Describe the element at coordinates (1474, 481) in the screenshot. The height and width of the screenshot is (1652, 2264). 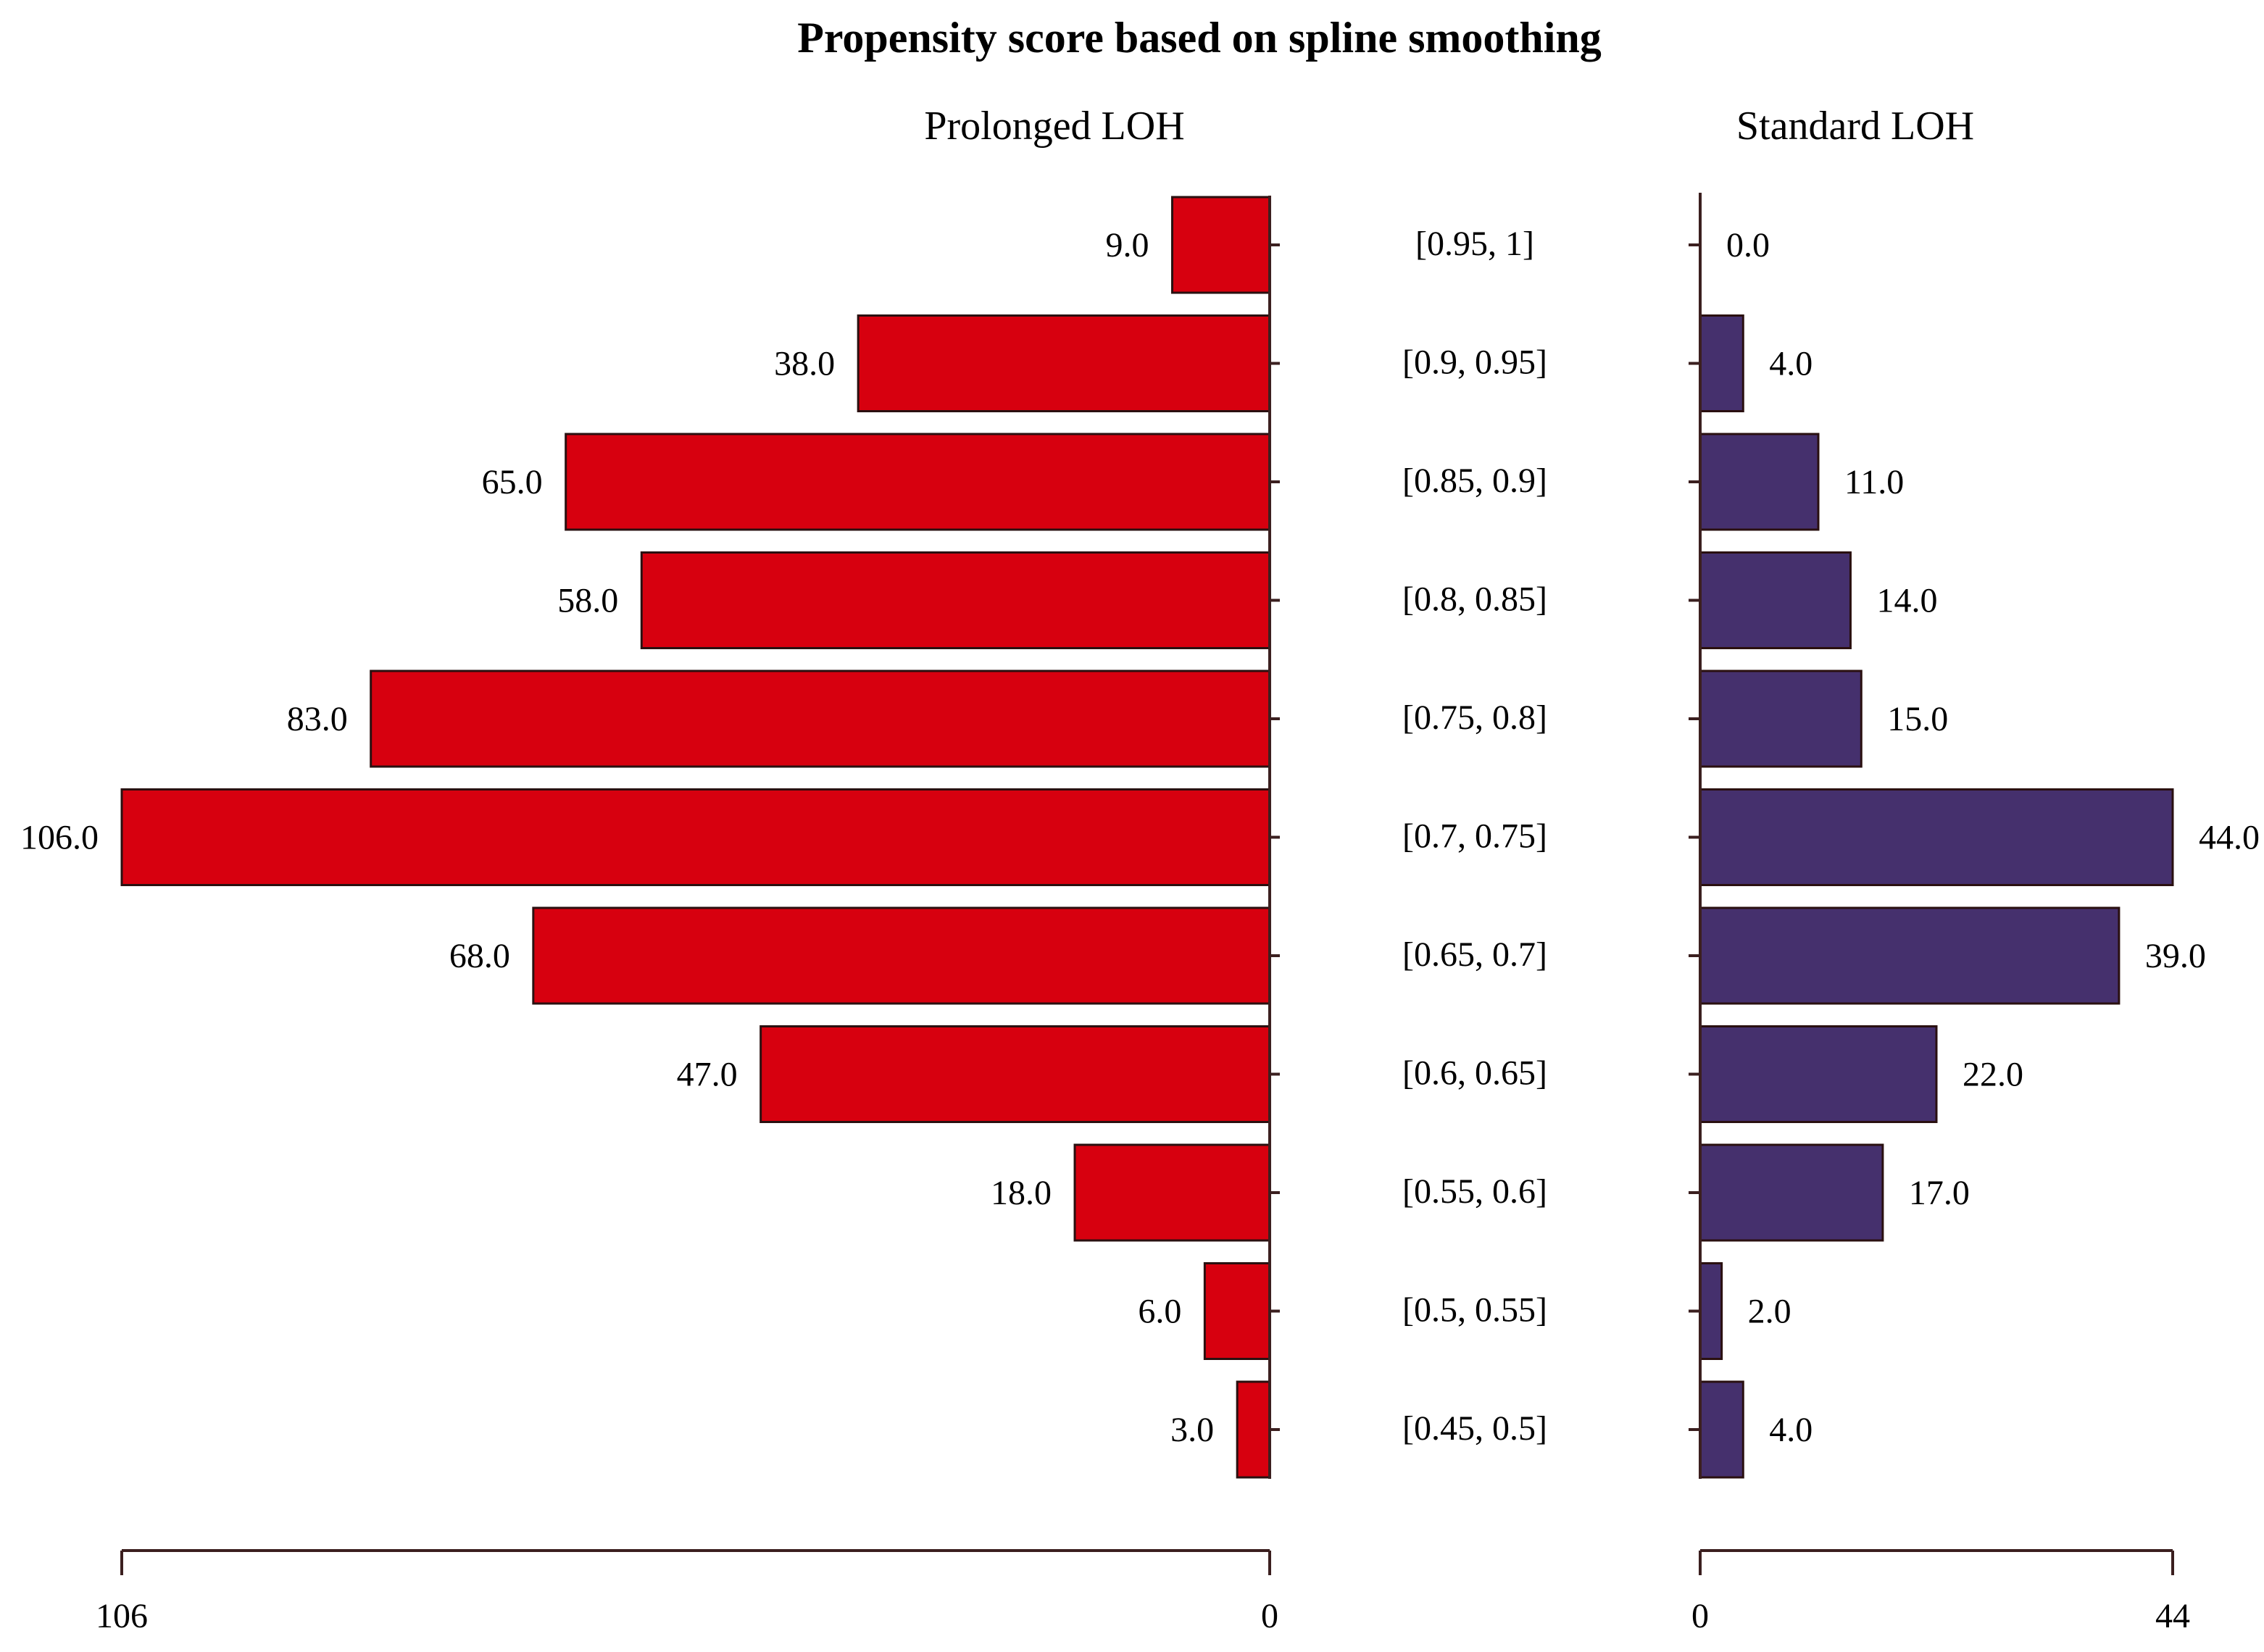
I see `category-label-2: [0.85, 0.9]` at that location.